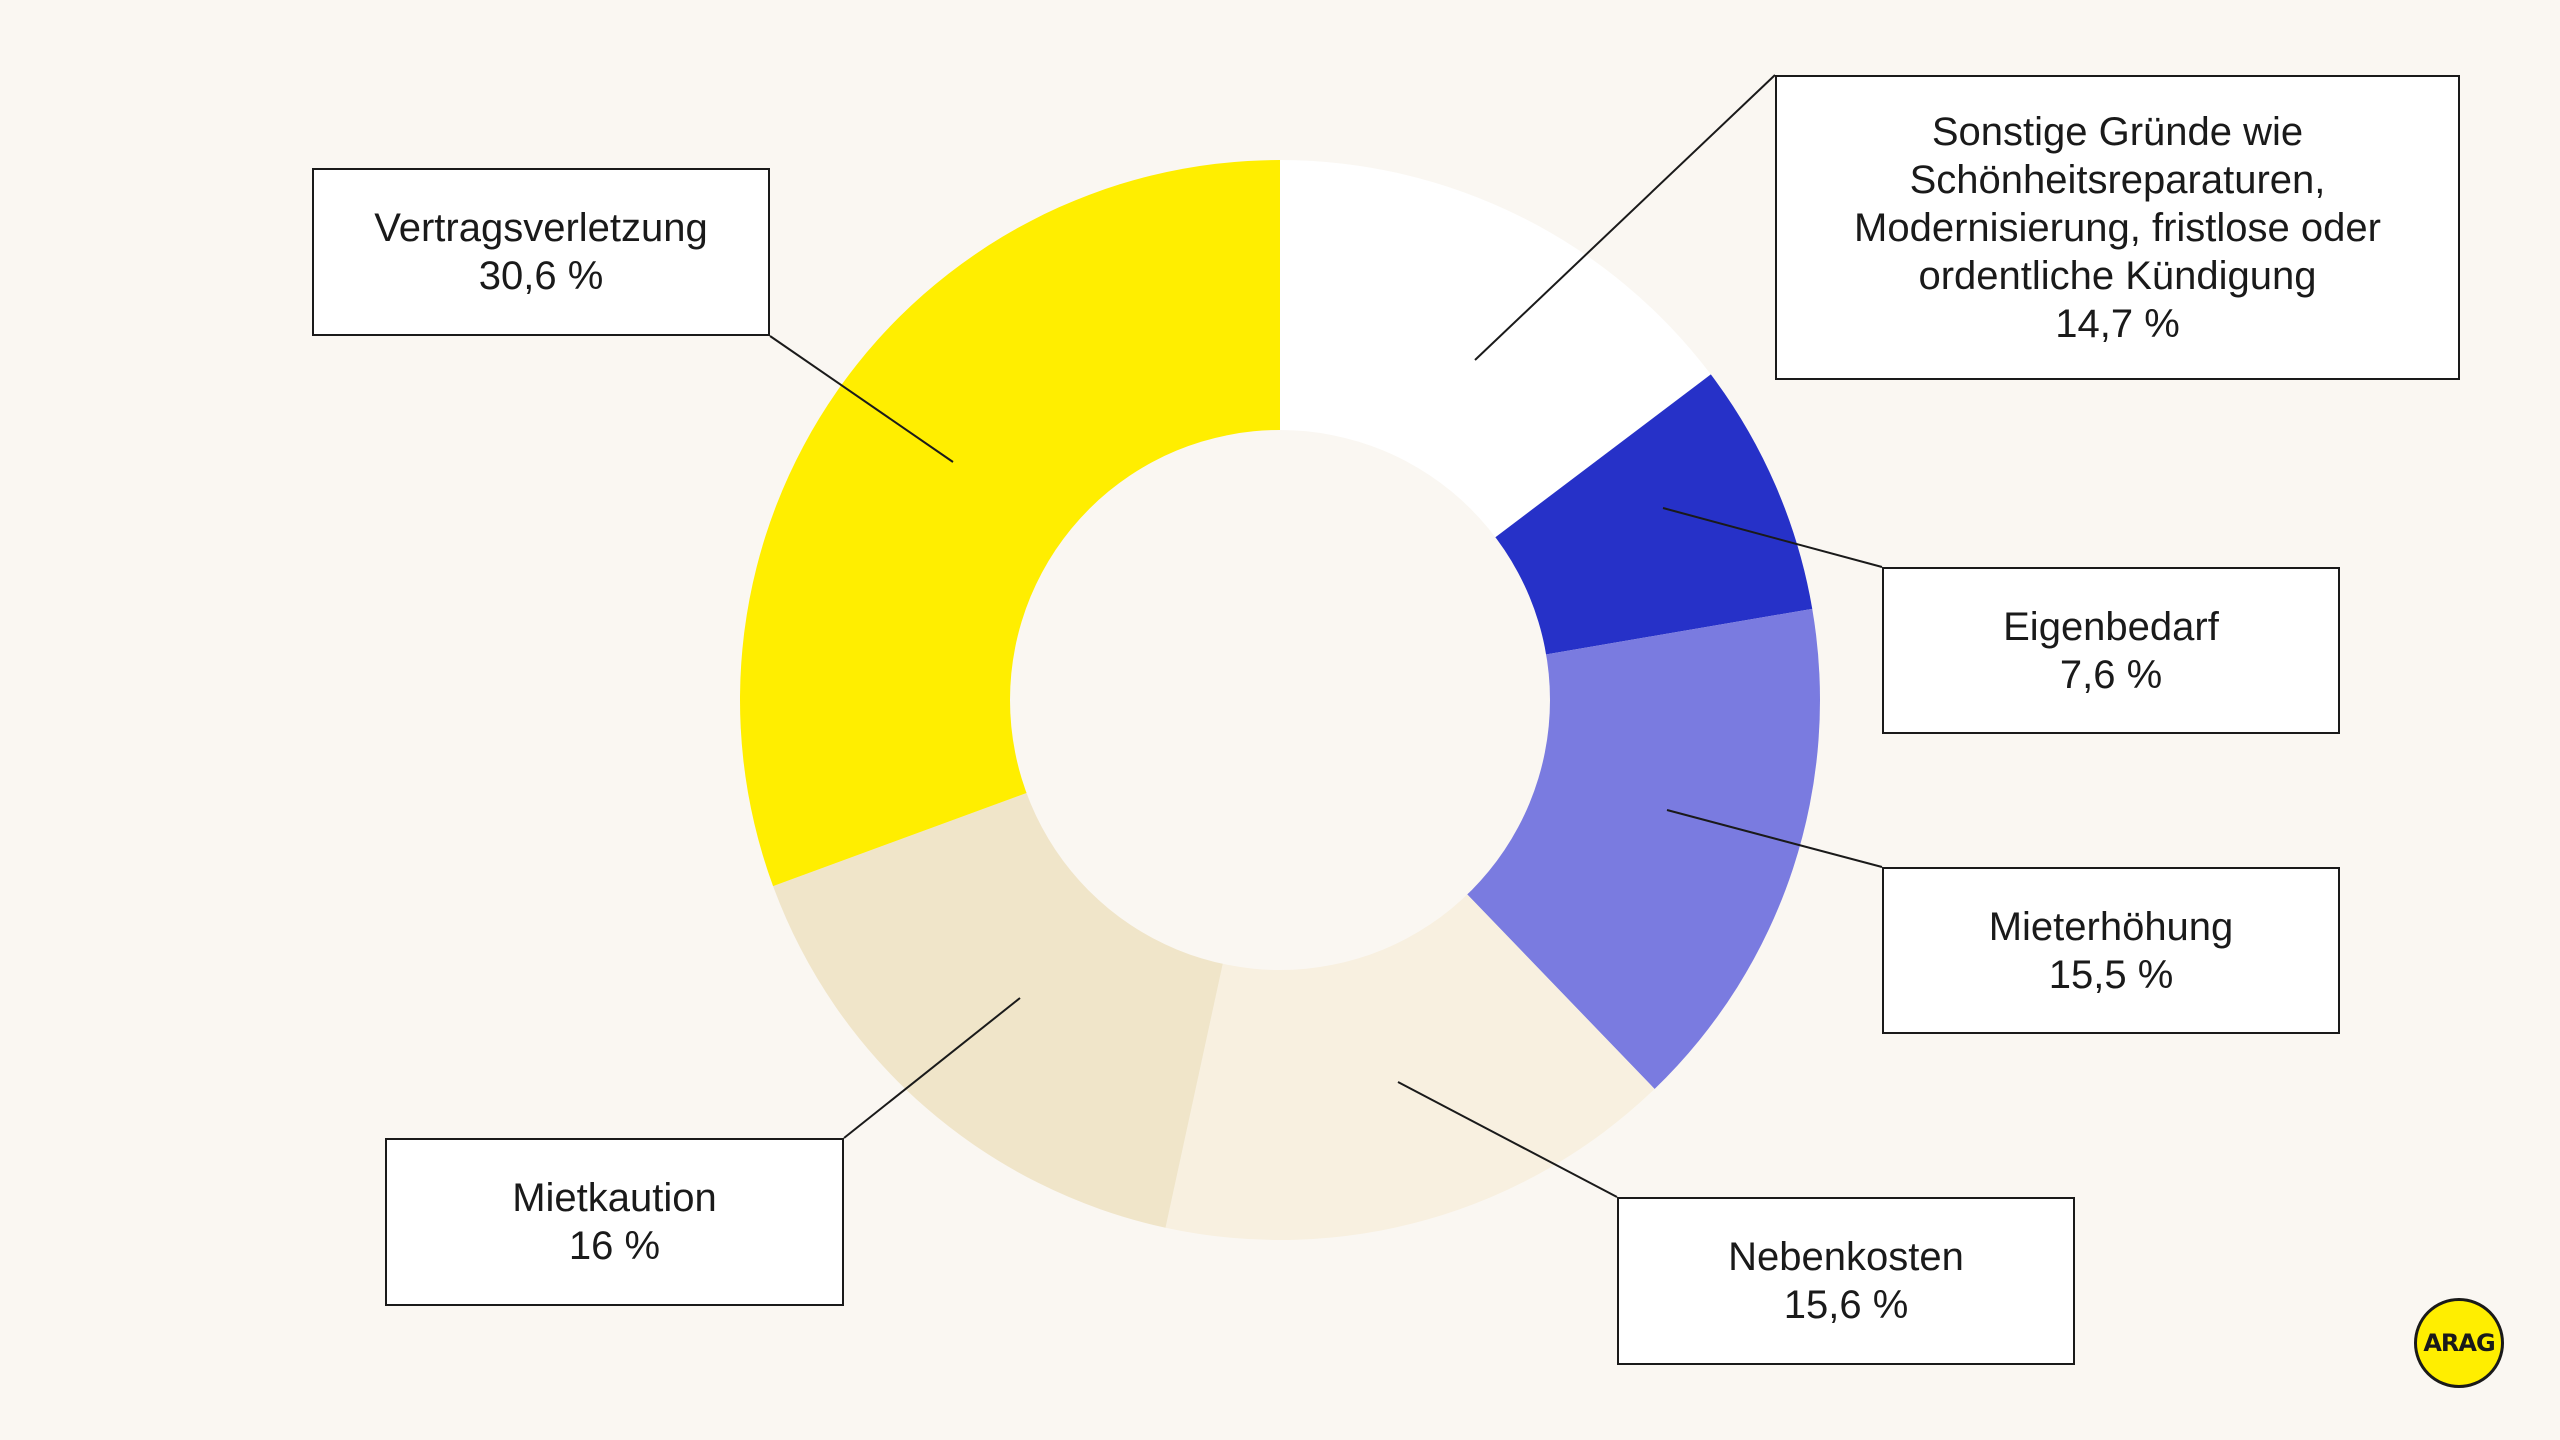  What do you see at coordinates (932, 1068) in the screenshot?
I see `leader-line-mietkaution` at bounding box center [932, 1068].